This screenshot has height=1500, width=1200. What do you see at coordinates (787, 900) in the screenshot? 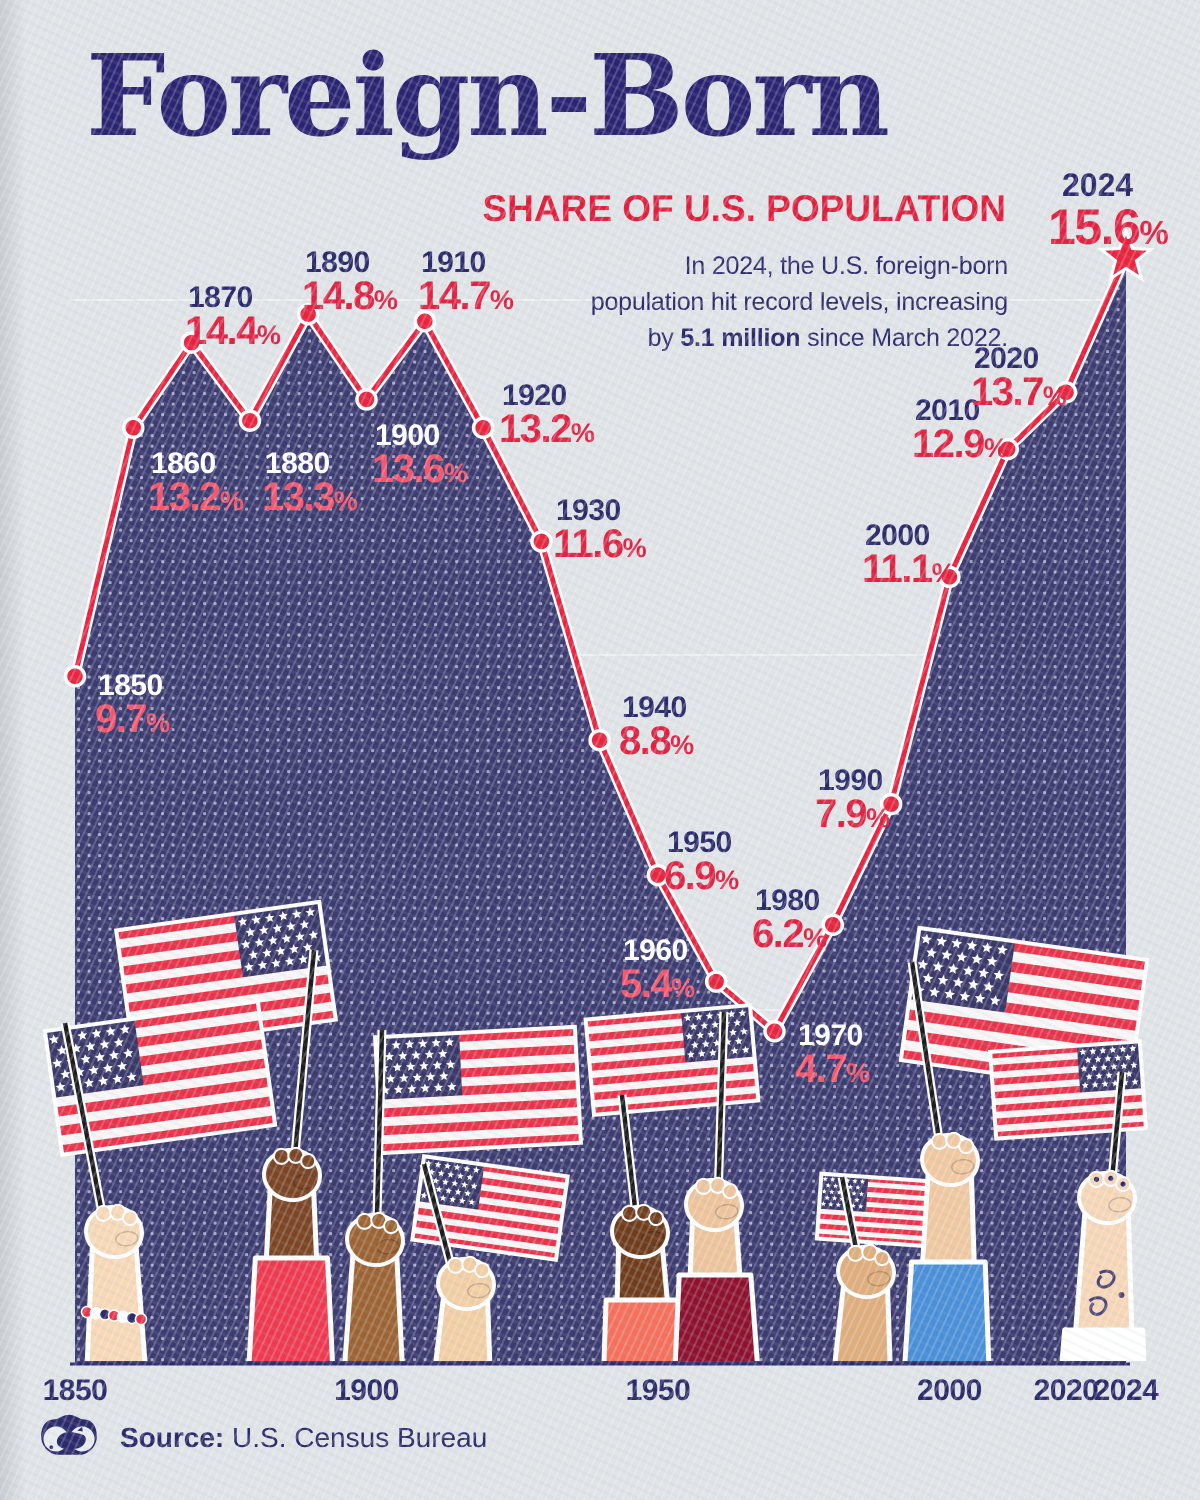
I see `point-label-year-1980: 1980` at bounding box center [787, 900].